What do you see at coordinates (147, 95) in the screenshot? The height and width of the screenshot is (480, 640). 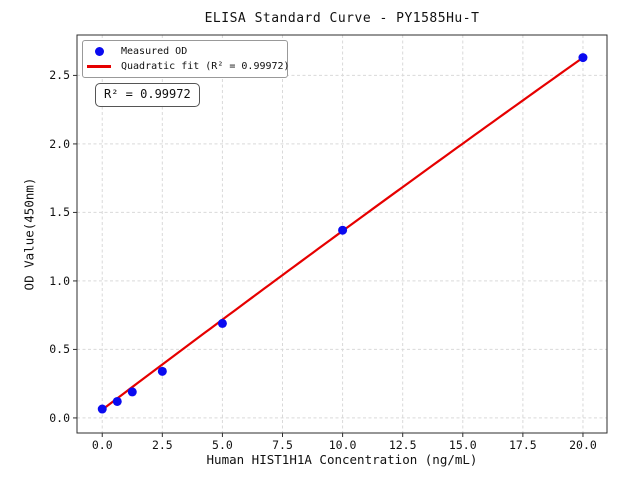 I see `r-squared-annotation: R² = 0.99972` at bounding box center [147, 95].